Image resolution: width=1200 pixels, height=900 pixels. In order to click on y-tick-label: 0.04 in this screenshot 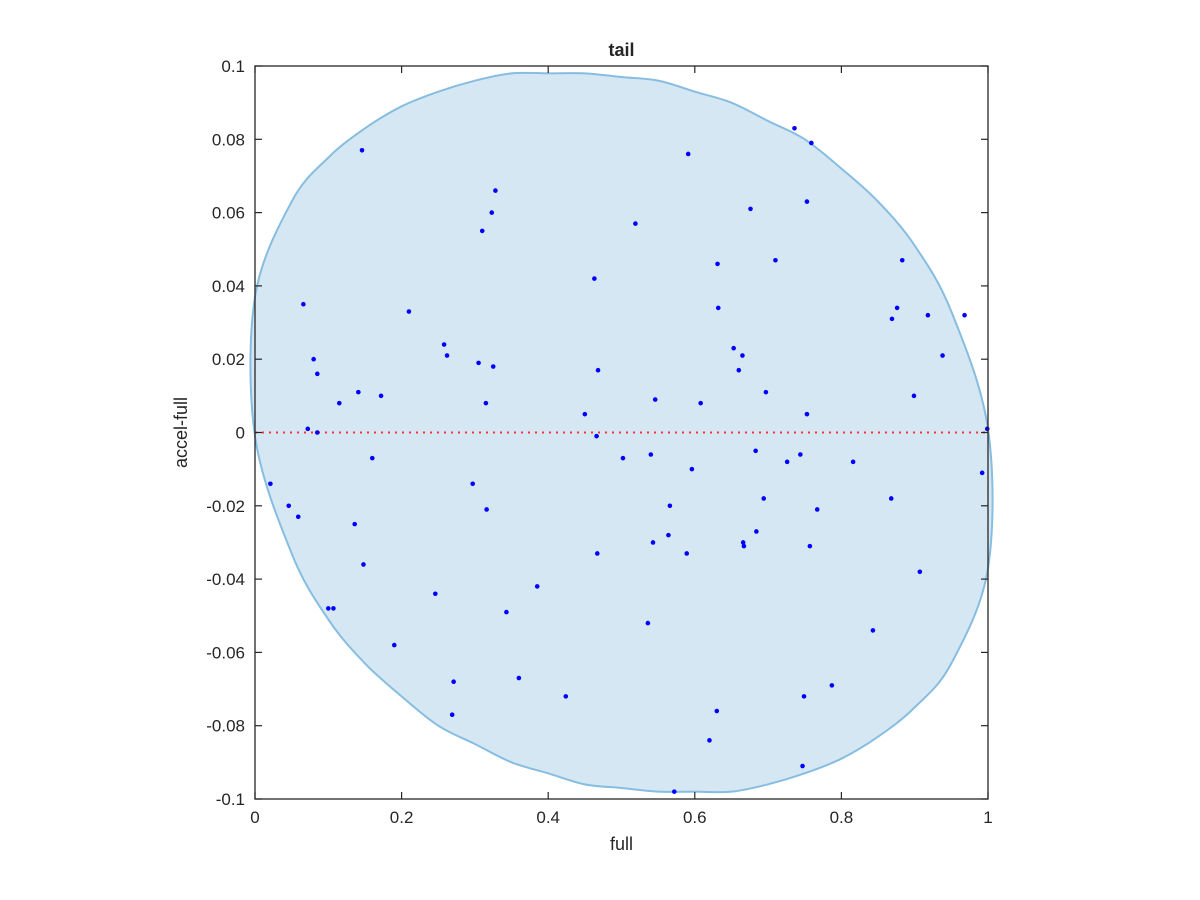, I will do `click(228, 286)`.